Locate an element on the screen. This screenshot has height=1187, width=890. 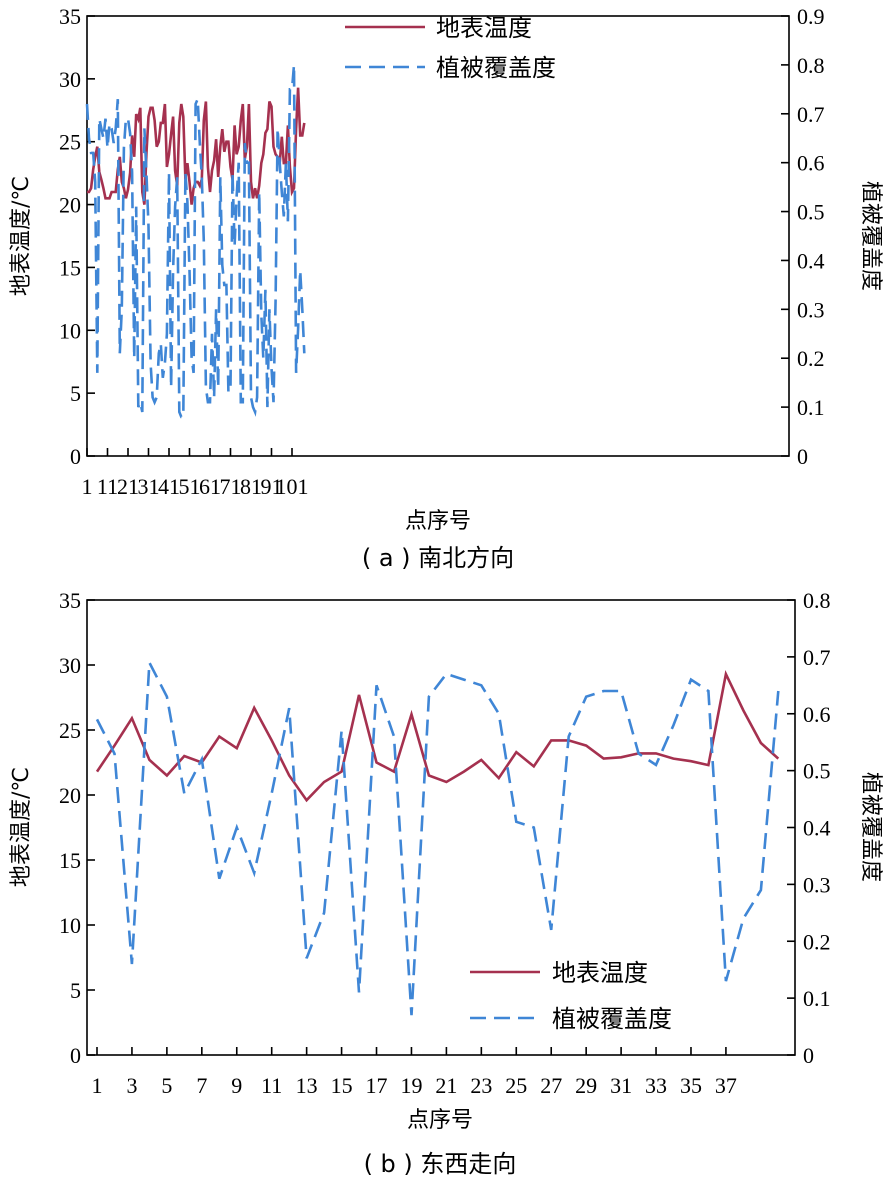
x-tick-label: 81 is located at coordinates (251, 486).